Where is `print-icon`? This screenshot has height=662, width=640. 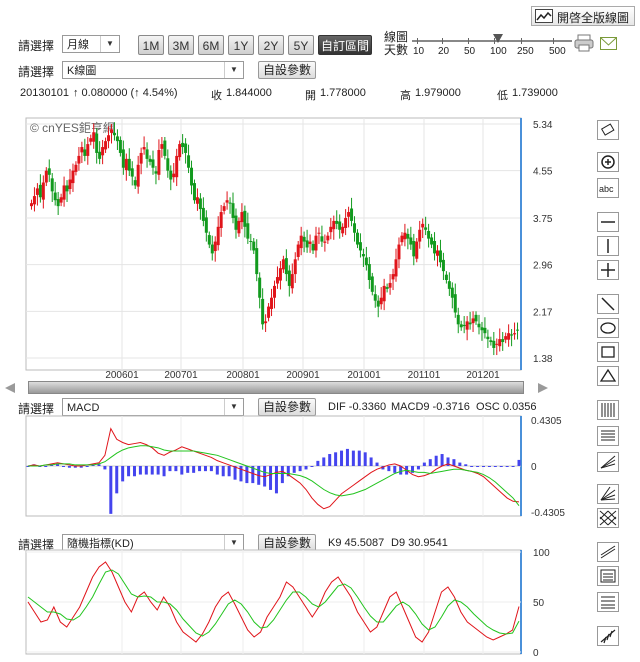 print-icon is located at coordinates (585, 43).